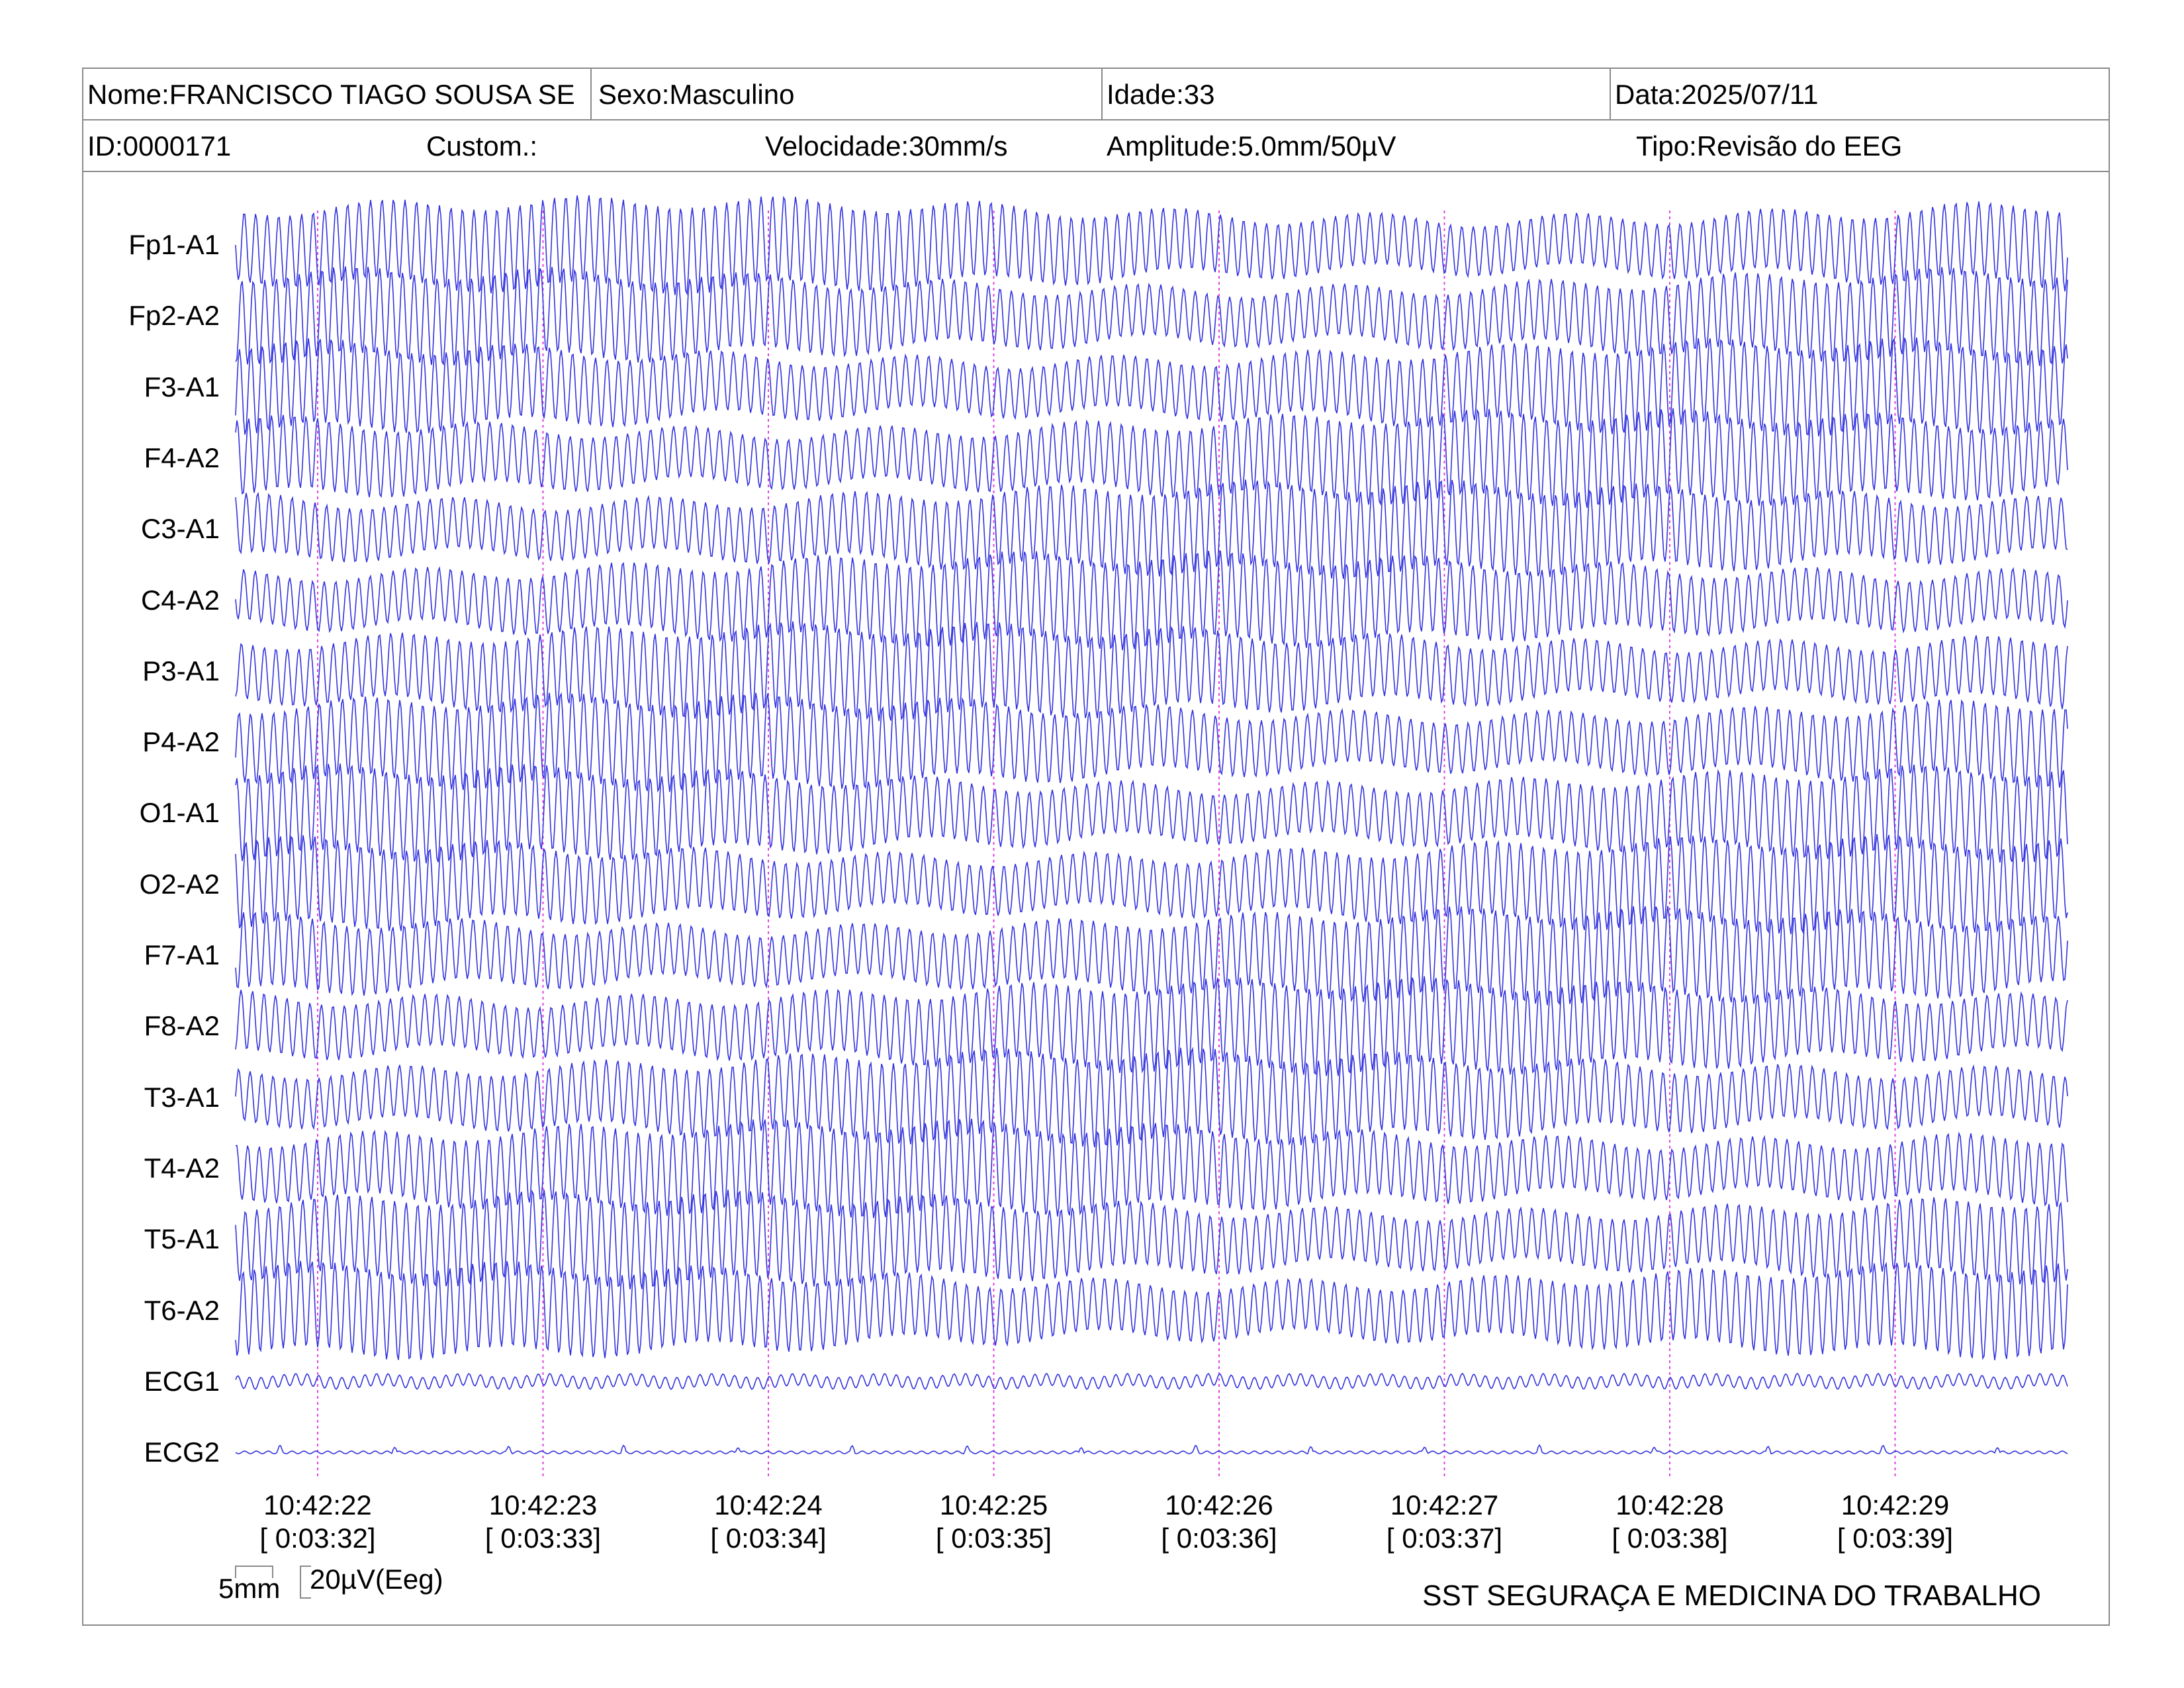 The height and width of the screenshot is (1688, 2184). Describe the element at coordinates (182, 1381) in the screenshot. I see `channel-label: ECG1` at that location.